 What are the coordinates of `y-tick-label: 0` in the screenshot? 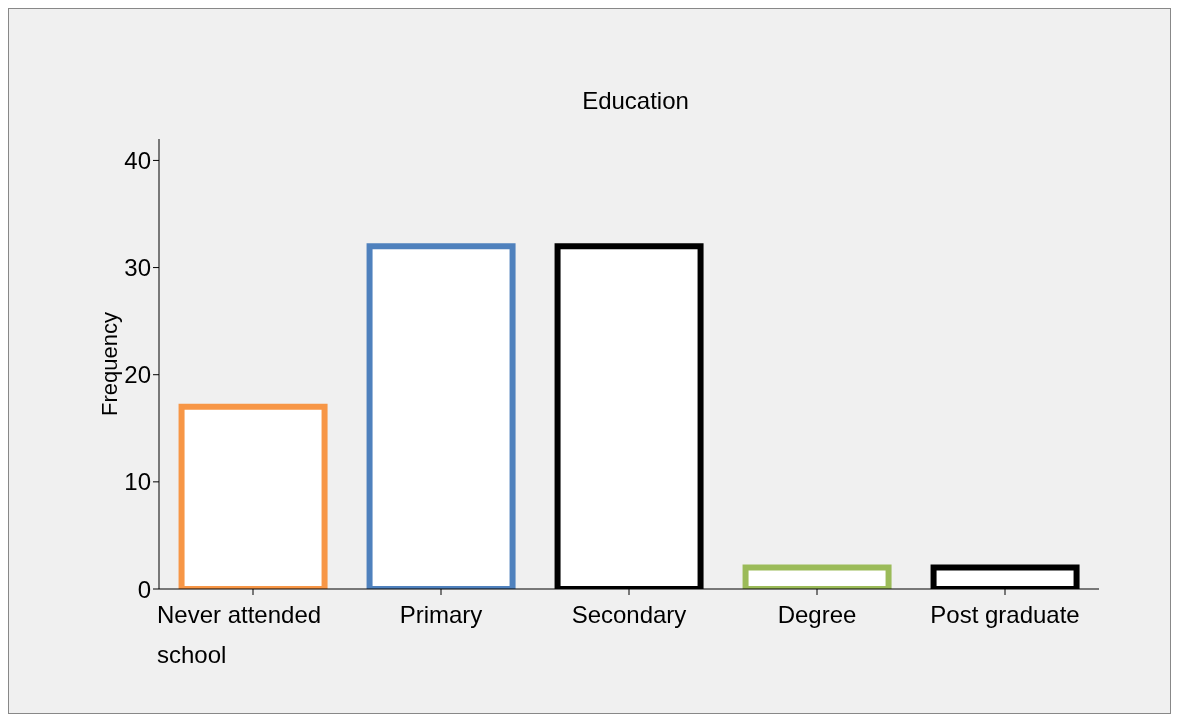 It's located at (144, 589).